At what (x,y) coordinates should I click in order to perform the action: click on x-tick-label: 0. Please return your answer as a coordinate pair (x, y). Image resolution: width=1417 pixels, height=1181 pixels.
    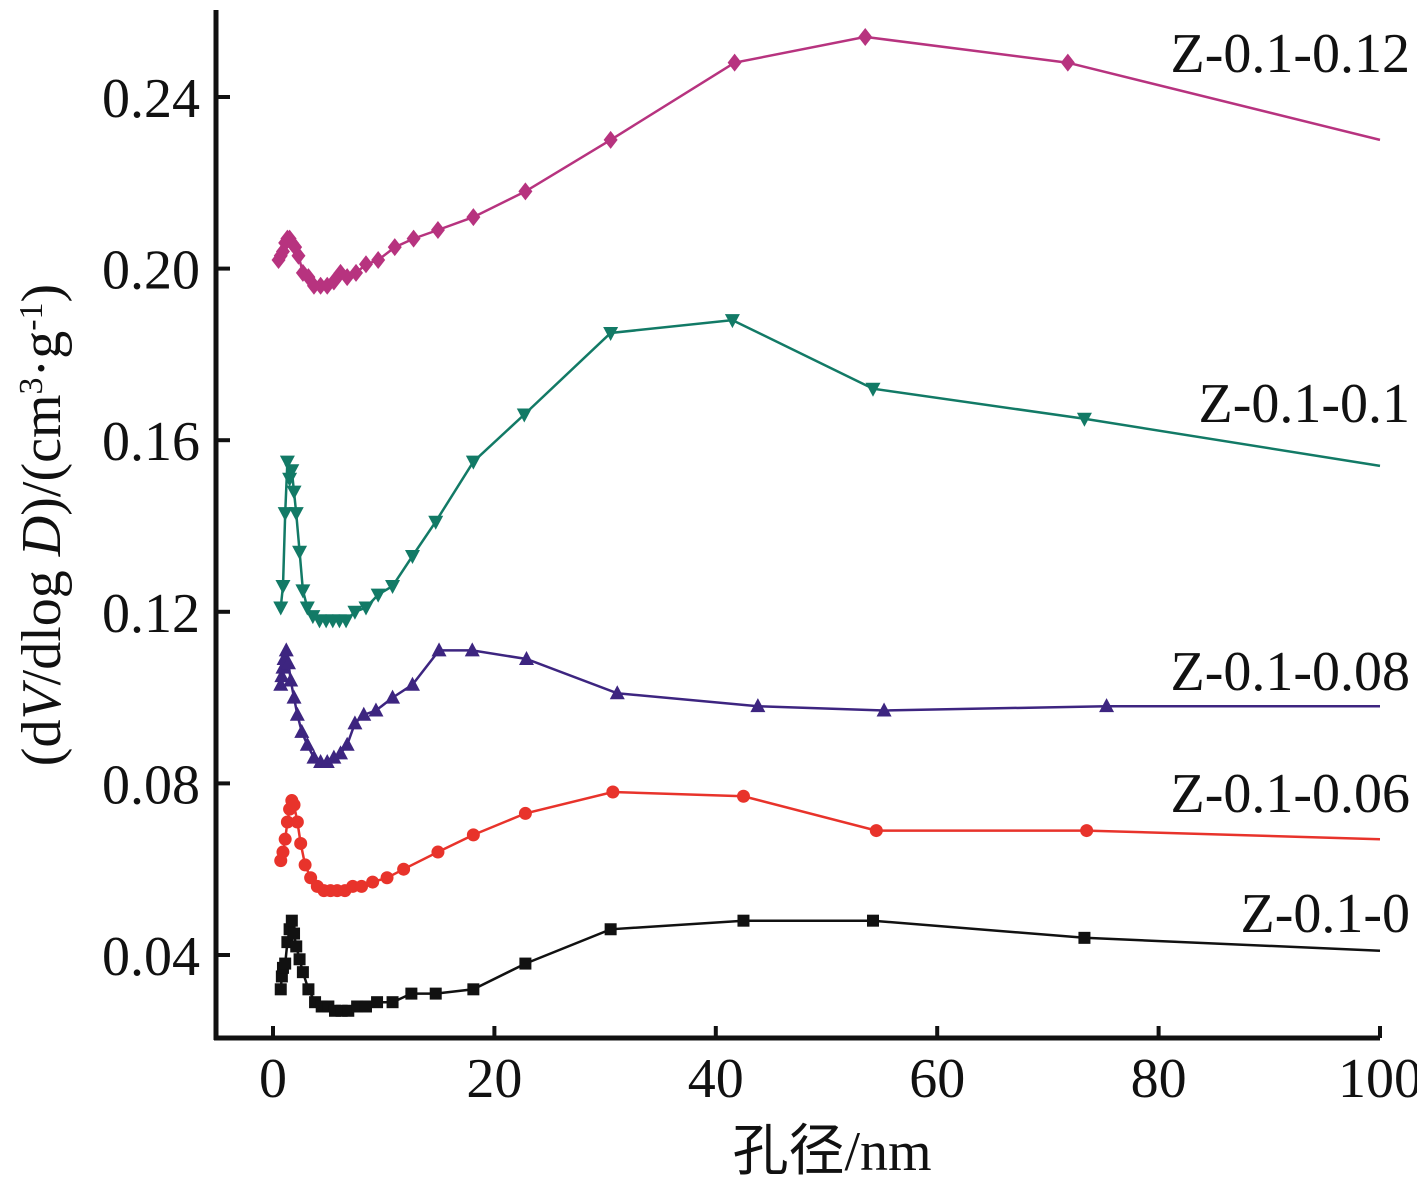
    Looking at the image, I should click on (273, 1079).